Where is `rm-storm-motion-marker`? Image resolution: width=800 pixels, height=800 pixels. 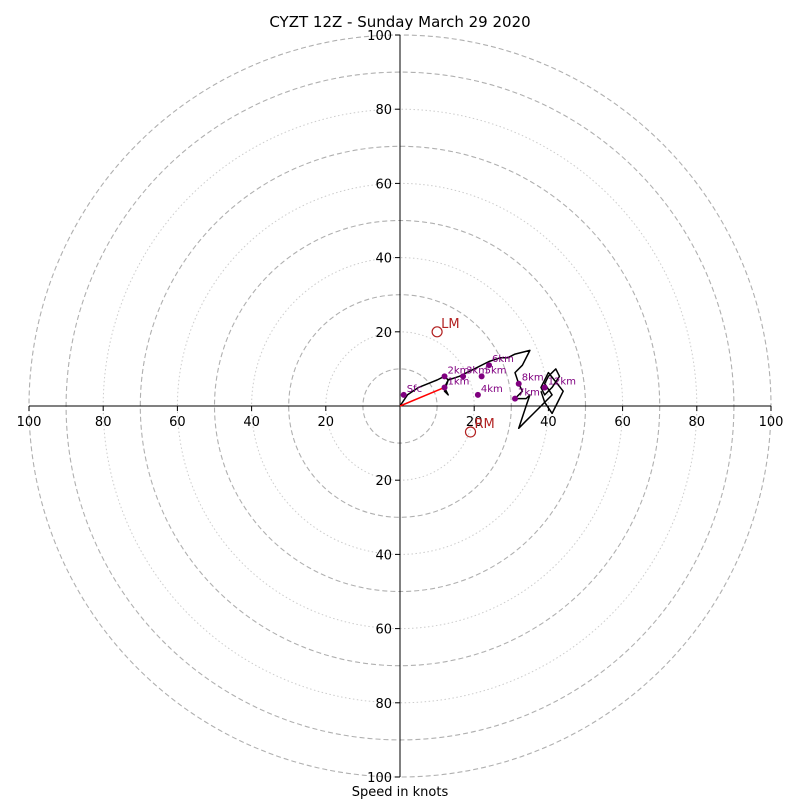
rm-storm-motion-marker is located at coordinates (470, 432).